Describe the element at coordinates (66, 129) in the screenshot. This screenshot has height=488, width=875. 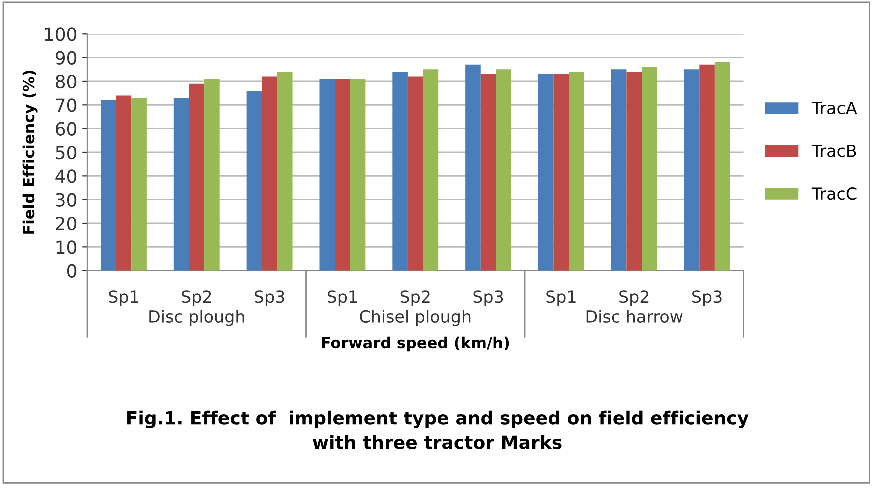
I see `y-tick-label: 60` at that location.